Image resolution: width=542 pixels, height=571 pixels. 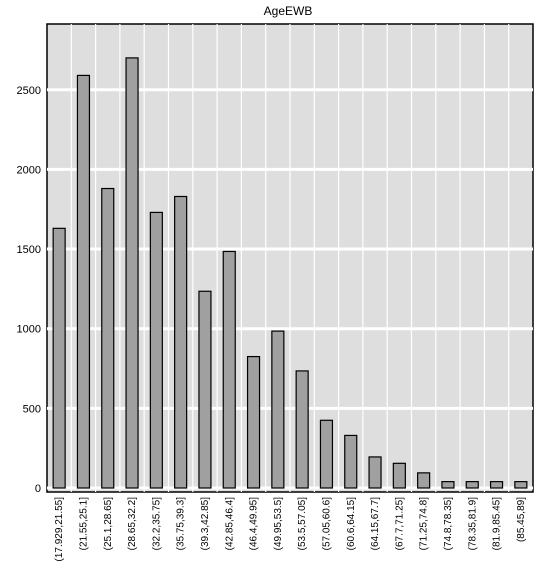 What do you see at coordinates (424, 524) in the screenshot?
I see `x-tick-label: (71.25,74.8]` at bounding box center [424, 524].